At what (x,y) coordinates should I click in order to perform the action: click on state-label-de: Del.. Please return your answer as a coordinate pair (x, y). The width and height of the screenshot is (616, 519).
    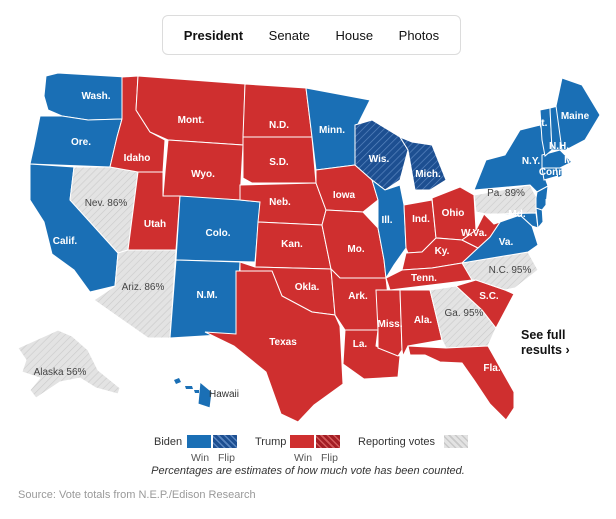
    Looking at the image, I should click on (551, 221).